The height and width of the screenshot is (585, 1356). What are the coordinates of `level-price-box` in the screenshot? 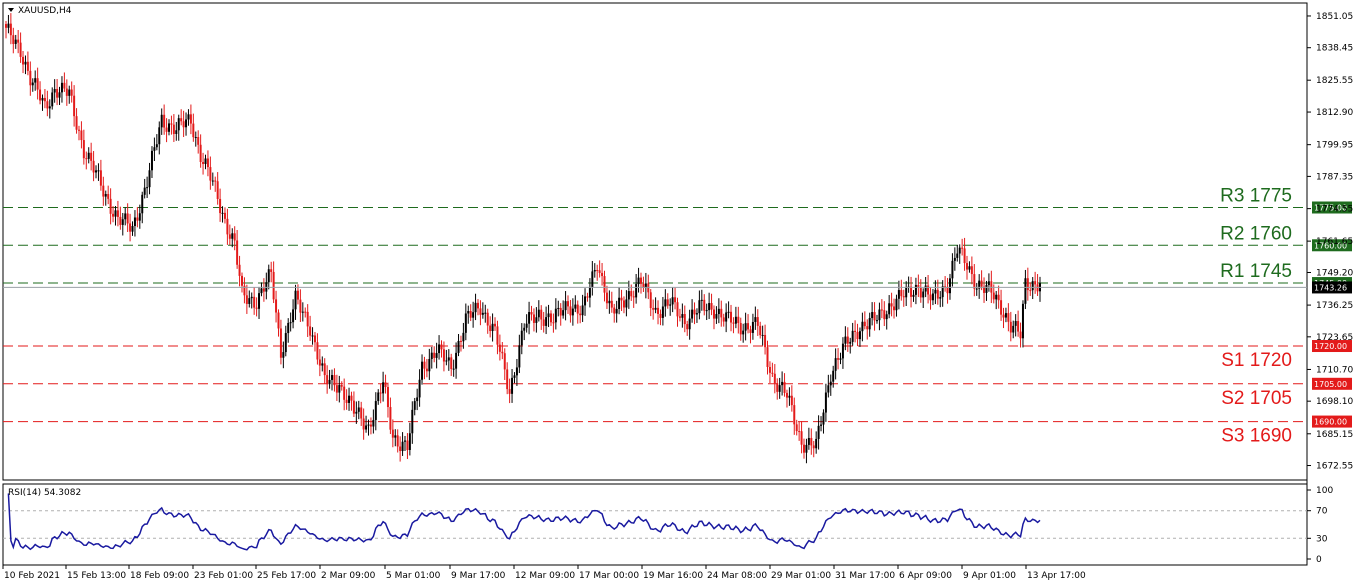 It's located at (1332, 207).